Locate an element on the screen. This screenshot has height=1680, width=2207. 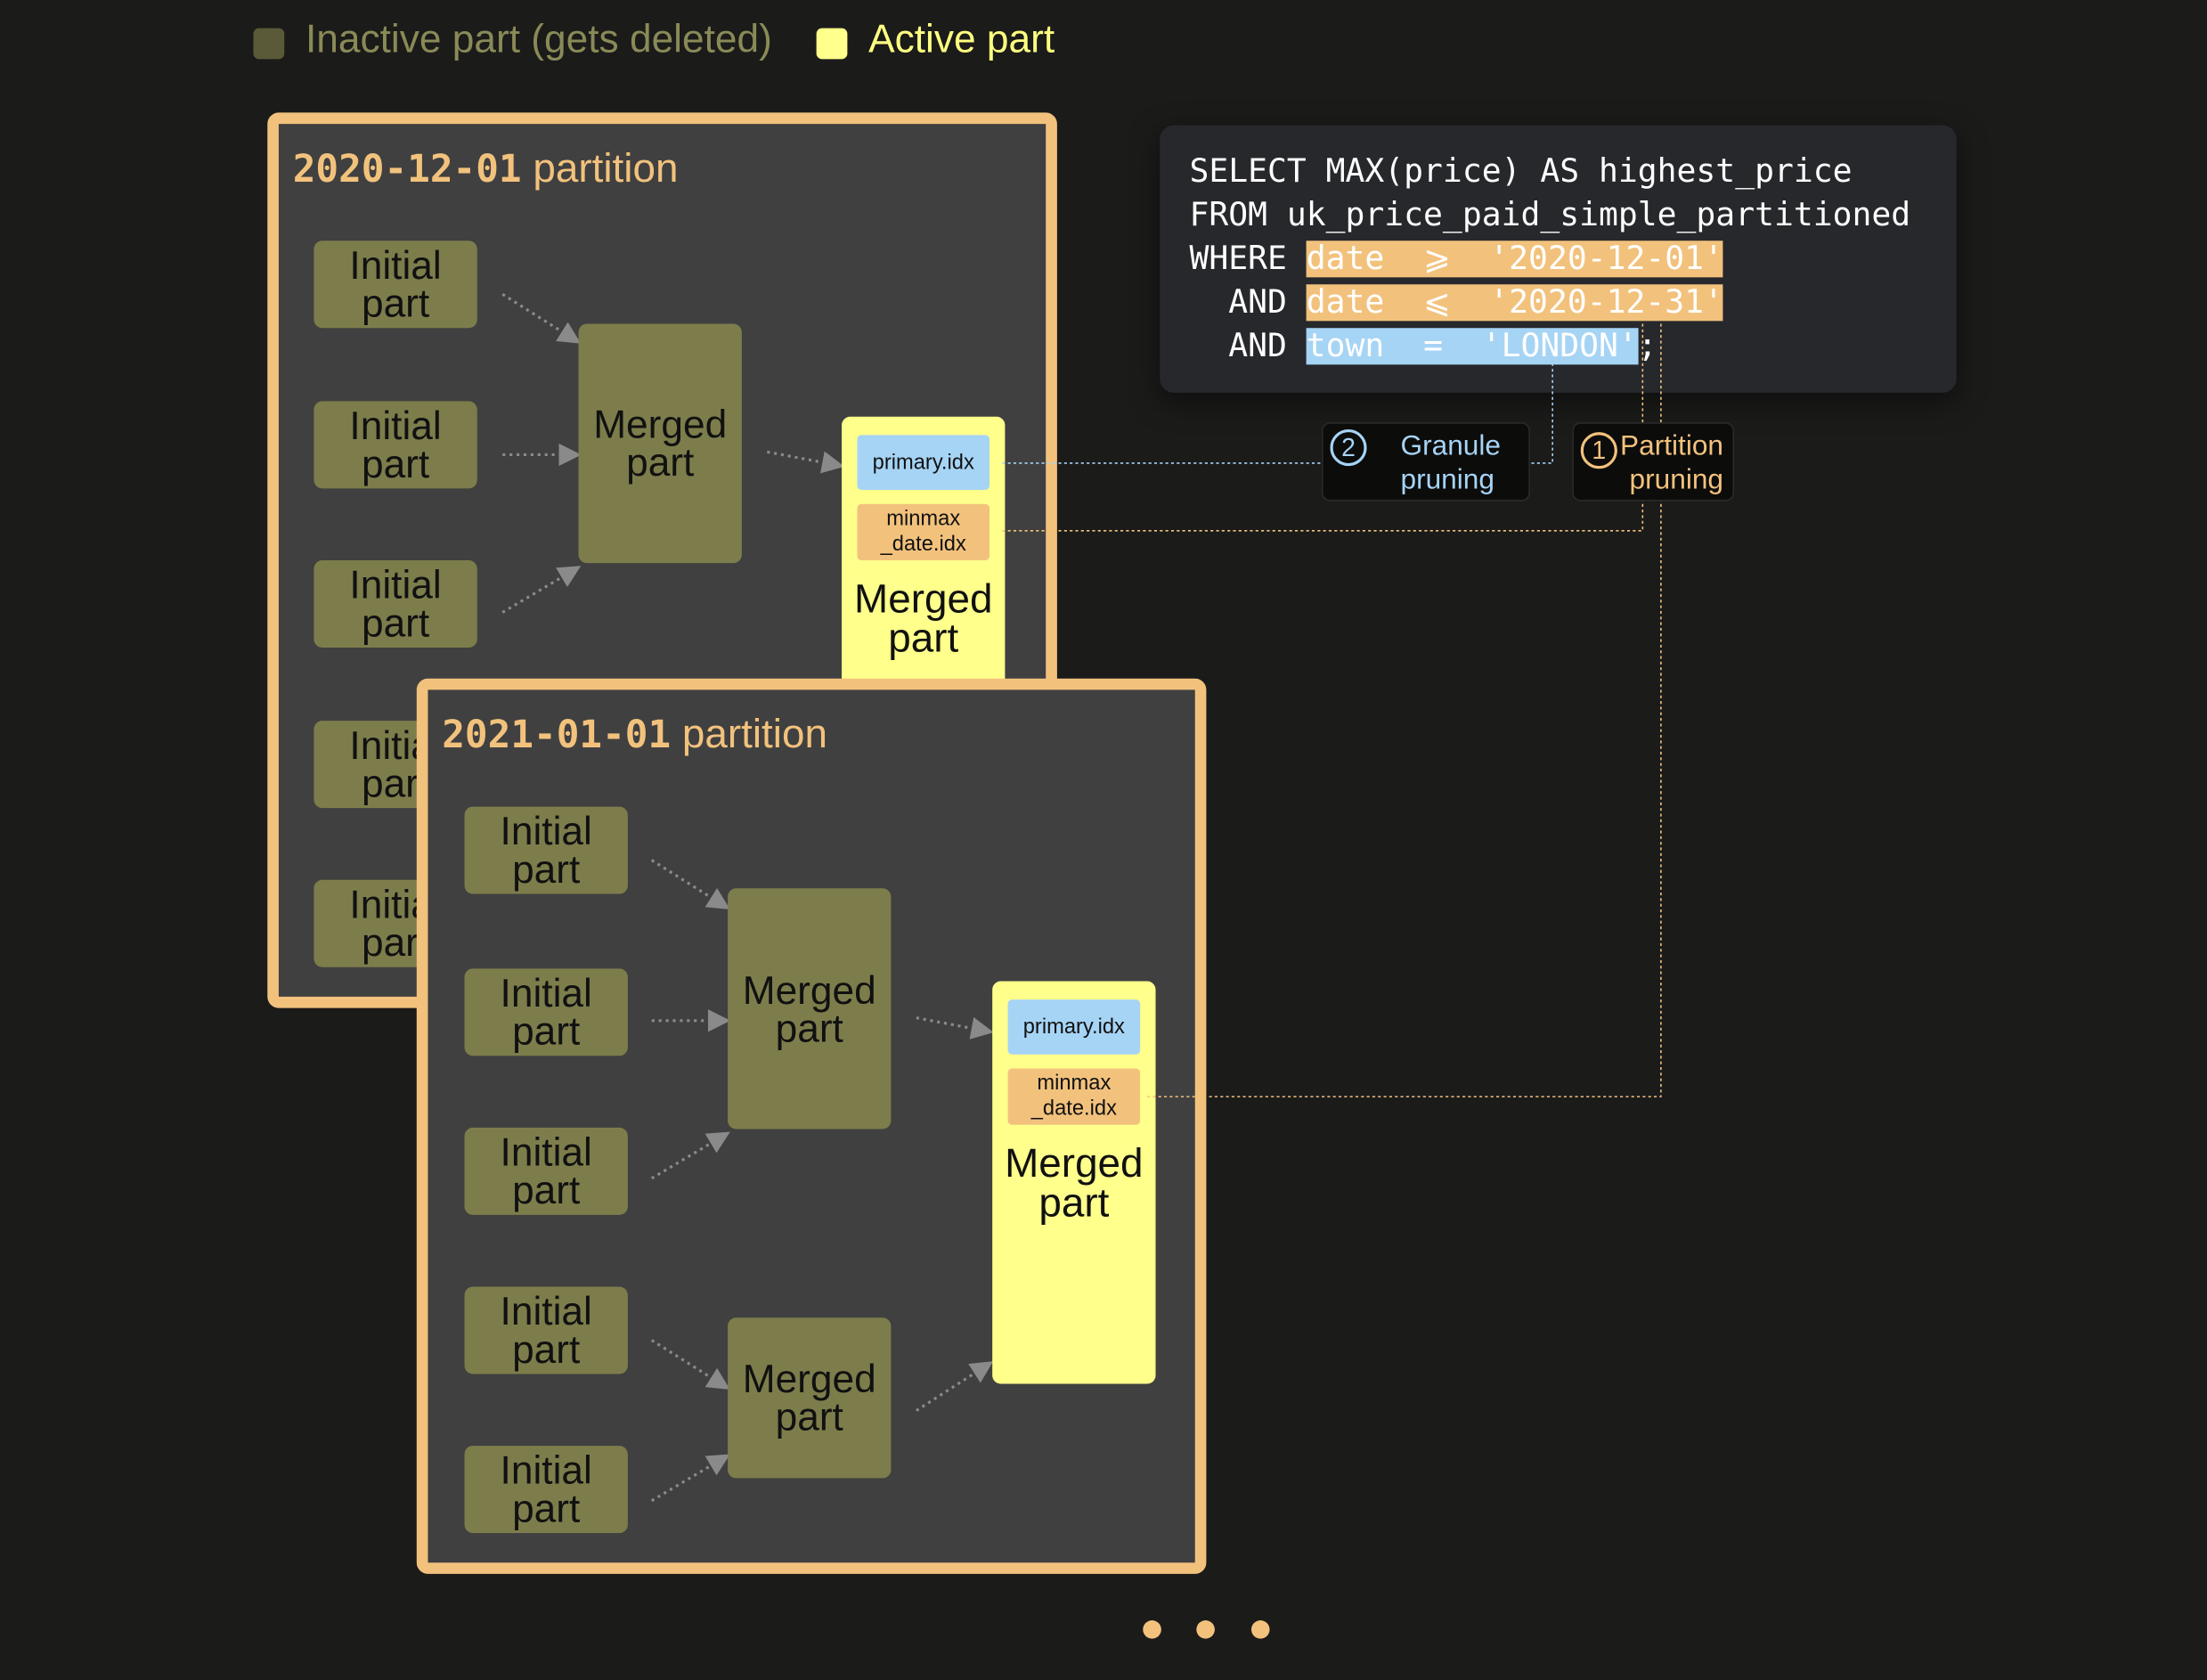
sql-keyword: WHERE is located at coordinates (1248, 259).